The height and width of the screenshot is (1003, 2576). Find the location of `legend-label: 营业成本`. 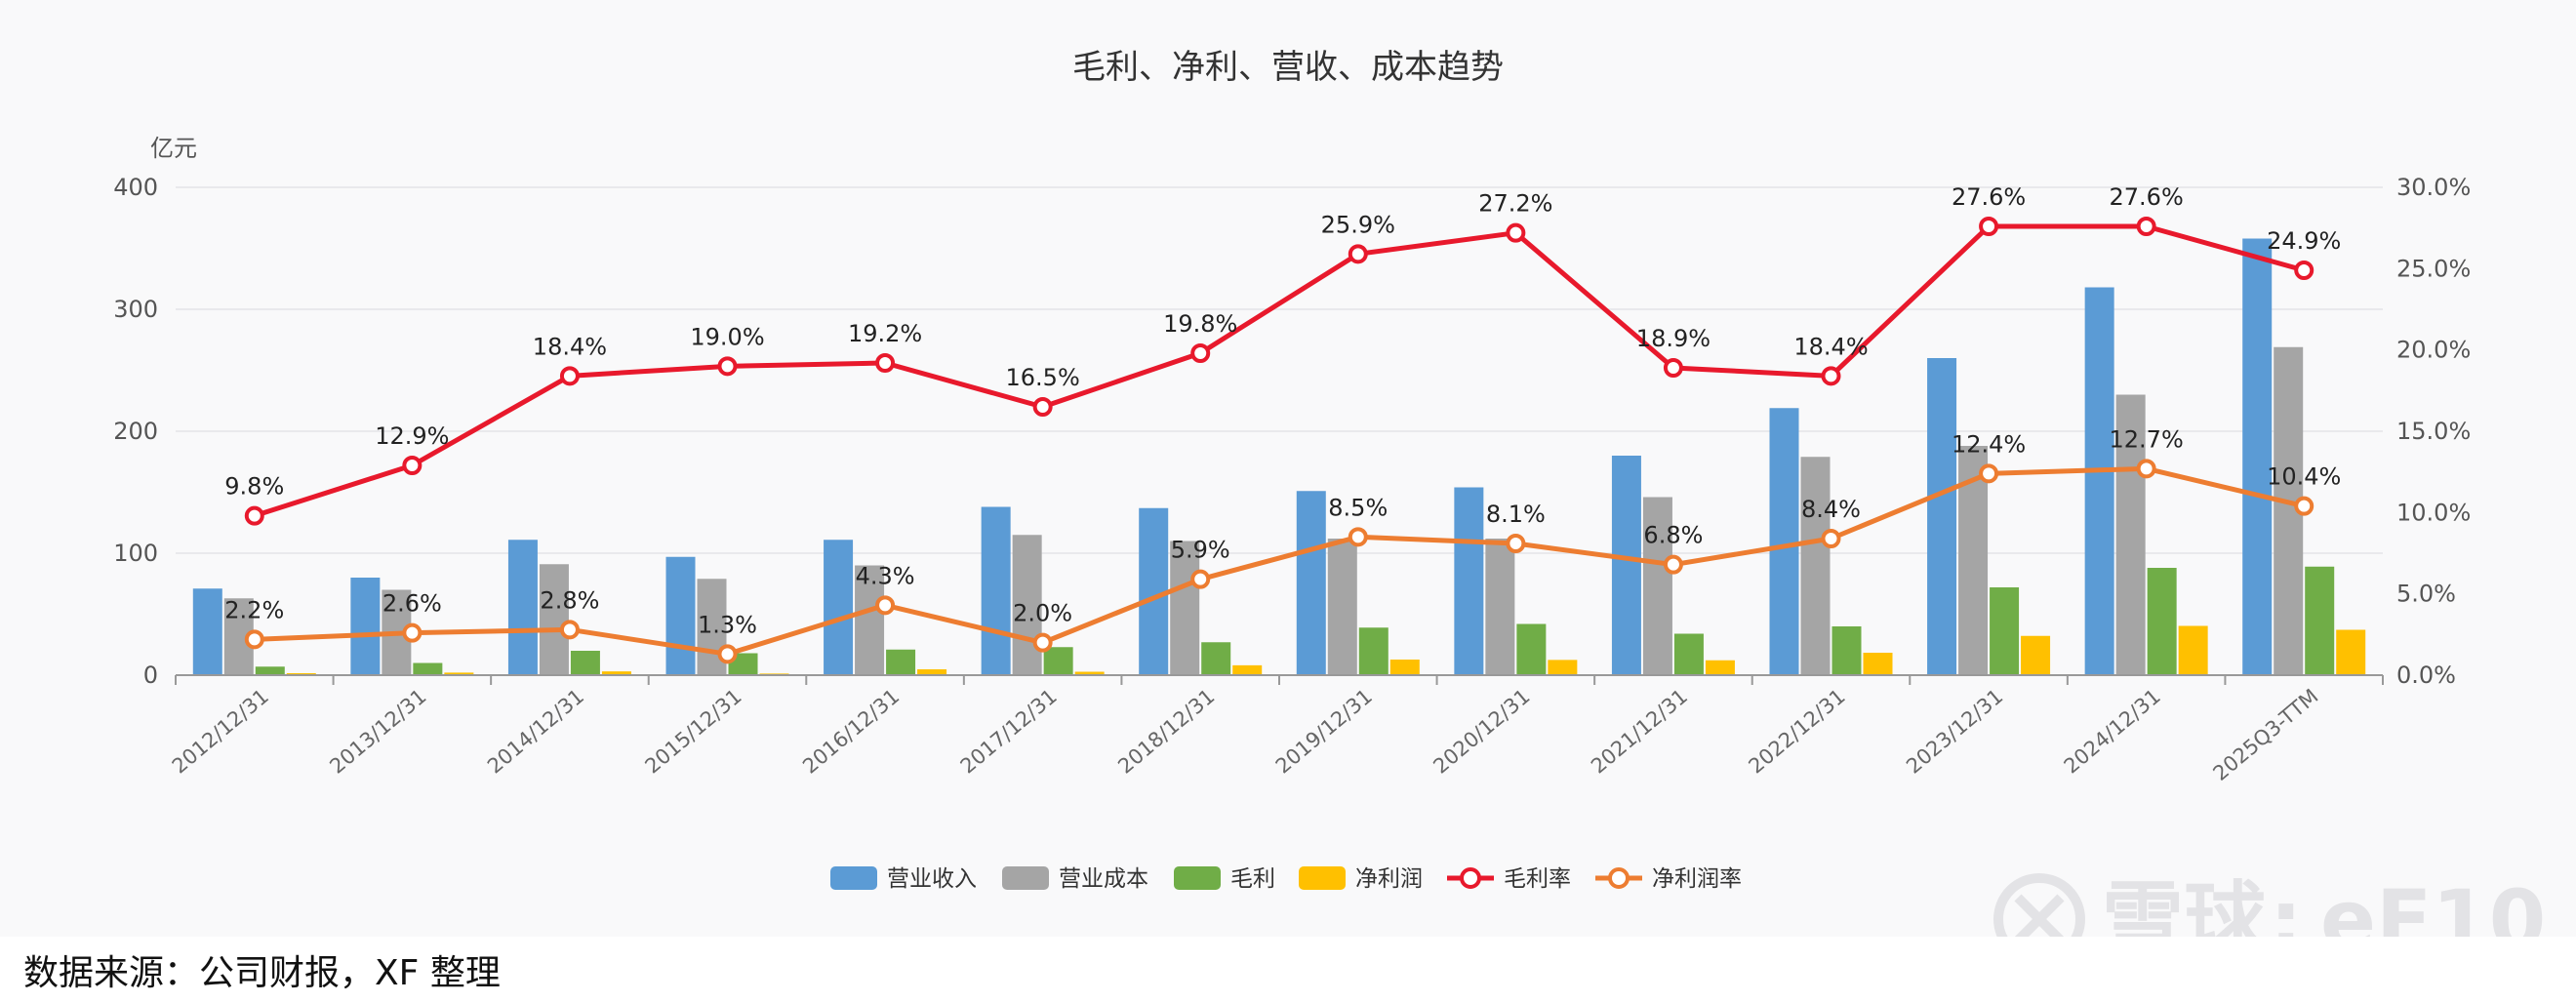

legend-label: 营业成本 is located at coordinates (1103, 879).